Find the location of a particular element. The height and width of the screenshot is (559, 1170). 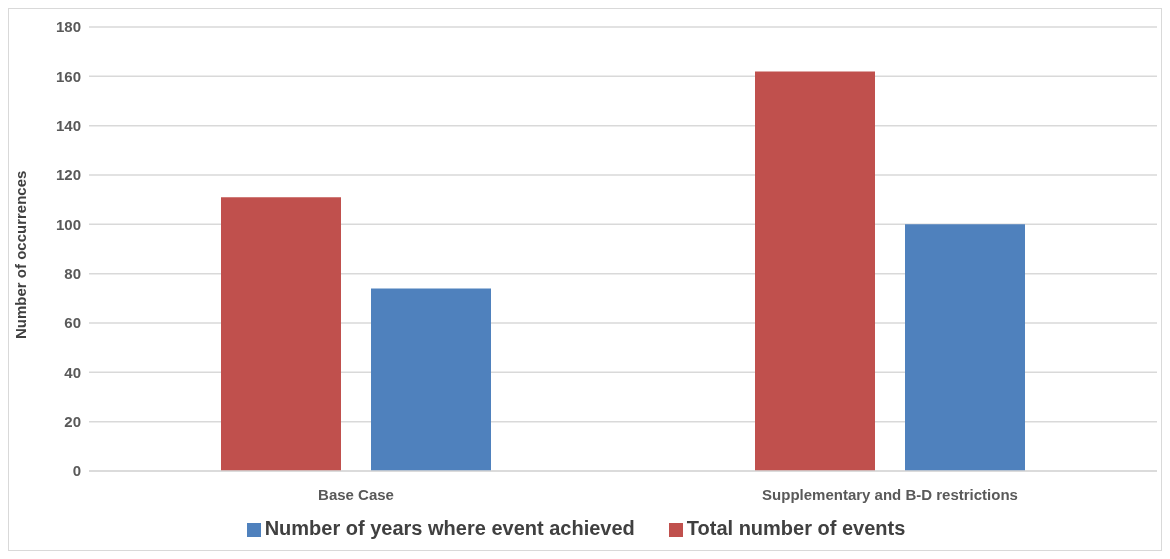

legend-label: Number of years where event achieved is located at coordinates (449, 528).